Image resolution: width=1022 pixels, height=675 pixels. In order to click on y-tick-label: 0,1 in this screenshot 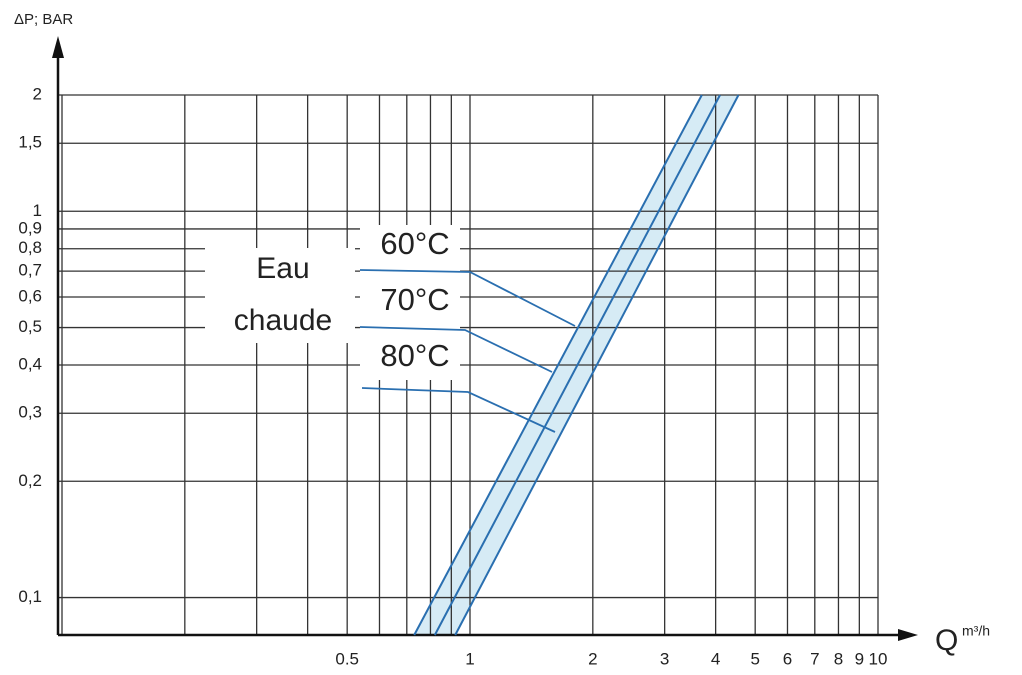, I will do `click(30, 596)`.